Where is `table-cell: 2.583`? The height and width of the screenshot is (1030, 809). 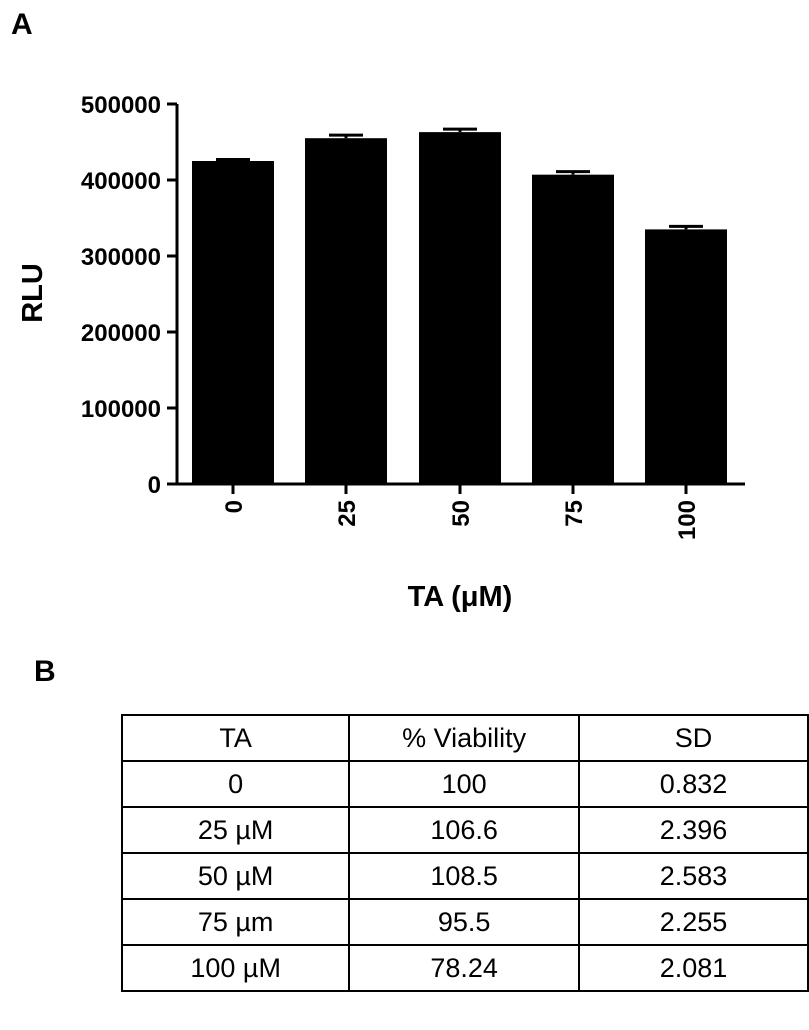
table-cell: 2.583 is located at coordinates (693, 876).